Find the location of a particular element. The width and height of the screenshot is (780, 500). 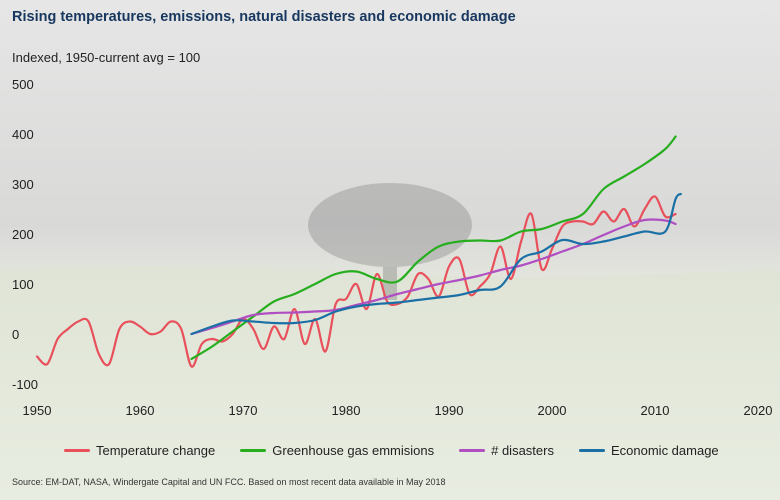

x-tick-label-2010: 2010 is located at coordinates (655, 410).